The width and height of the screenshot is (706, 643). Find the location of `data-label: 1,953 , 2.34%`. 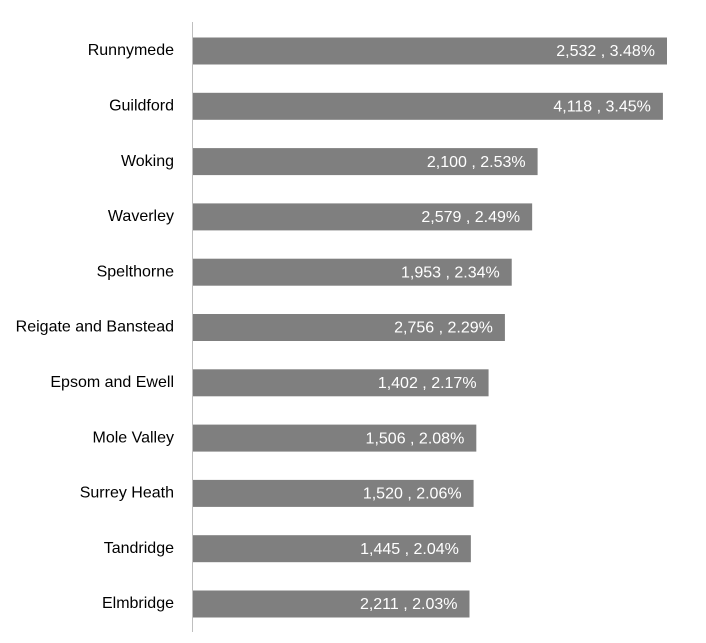

data-label: 1,953 , 2.34% is located at coordinates (450, 272).